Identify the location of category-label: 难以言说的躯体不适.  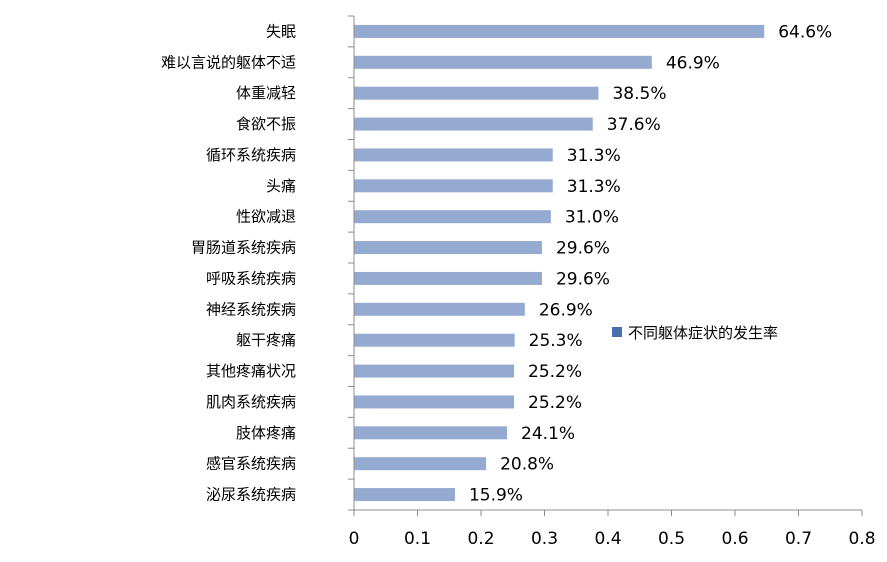
(228, 62).